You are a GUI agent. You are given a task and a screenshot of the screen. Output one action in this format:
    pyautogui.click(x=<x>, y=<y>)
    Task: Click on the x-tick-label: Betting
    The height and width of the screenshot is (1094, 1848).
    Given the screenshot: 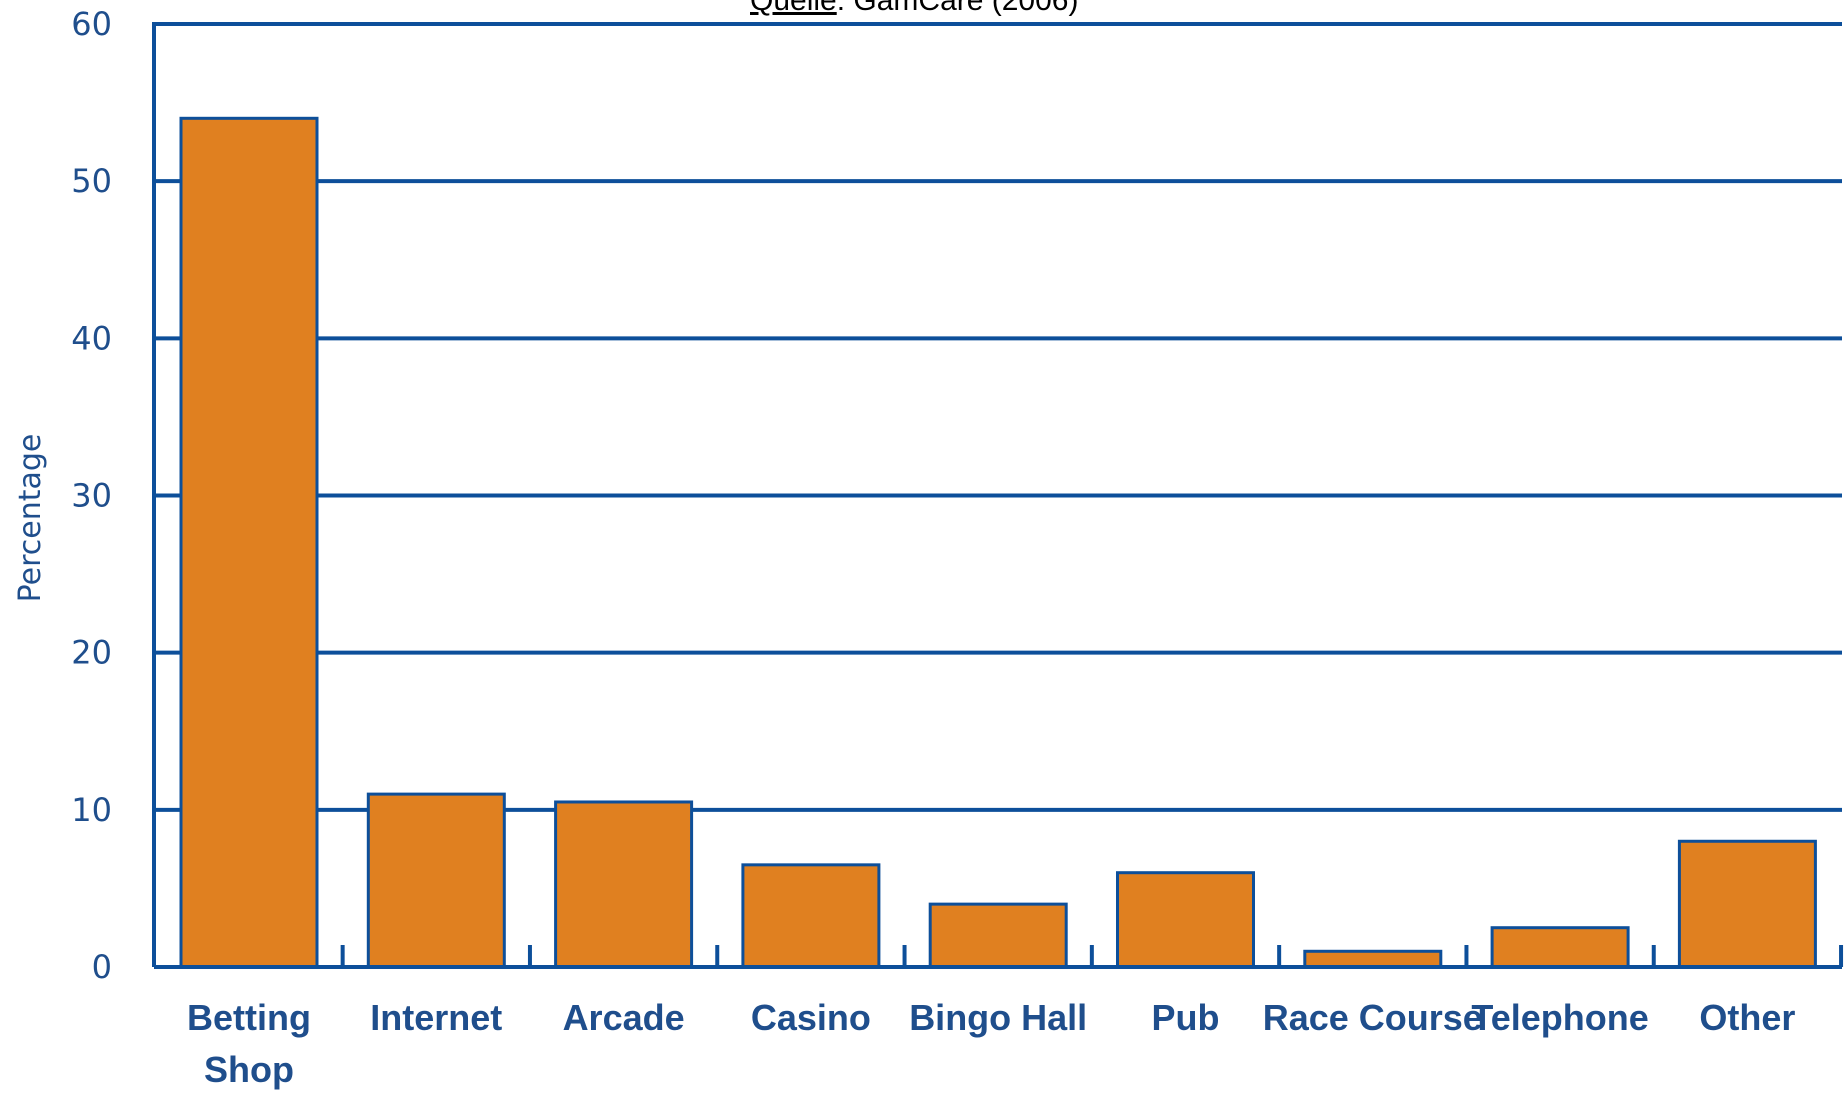 What is the action you would take?
    pyautogui.click(x=249, y=1017)
    